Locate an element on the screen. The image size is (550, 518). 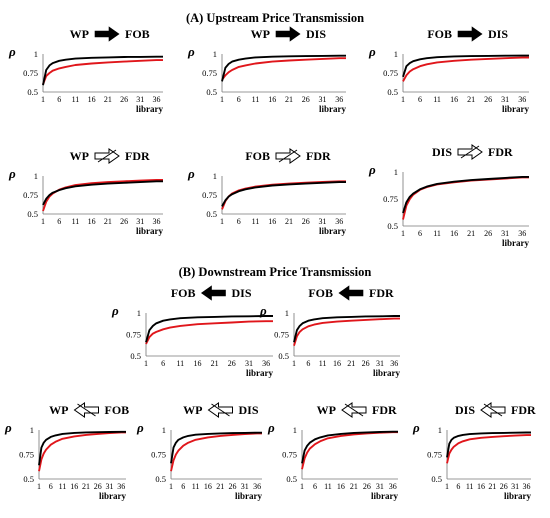
solid-right-arrow-icon is located at coordinates (288, 34).